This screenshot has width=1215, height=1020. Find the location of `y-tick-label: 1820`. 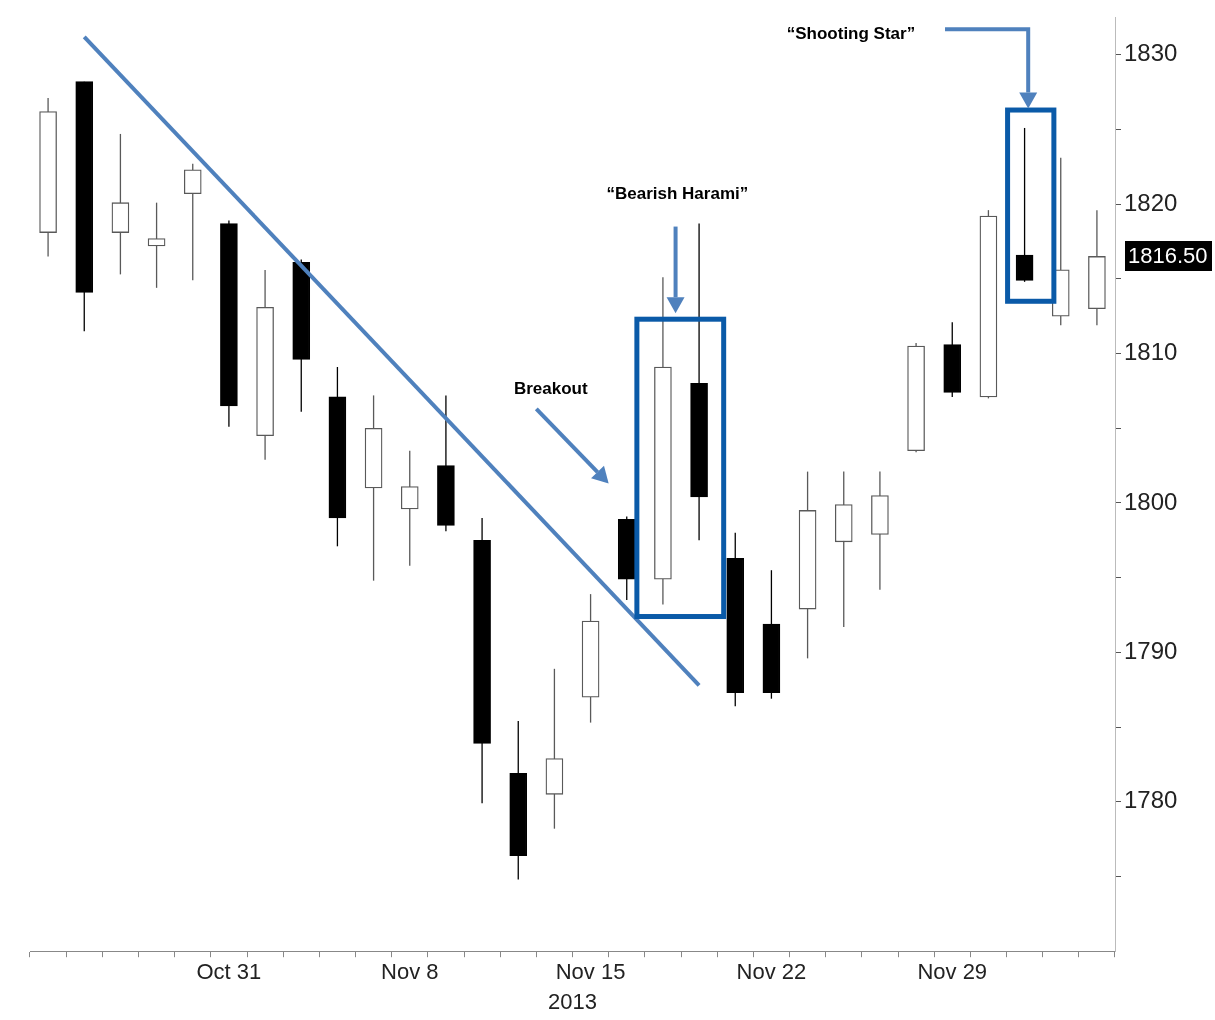

y-tick-label: 1820 is located at coordinates (1151, 202).